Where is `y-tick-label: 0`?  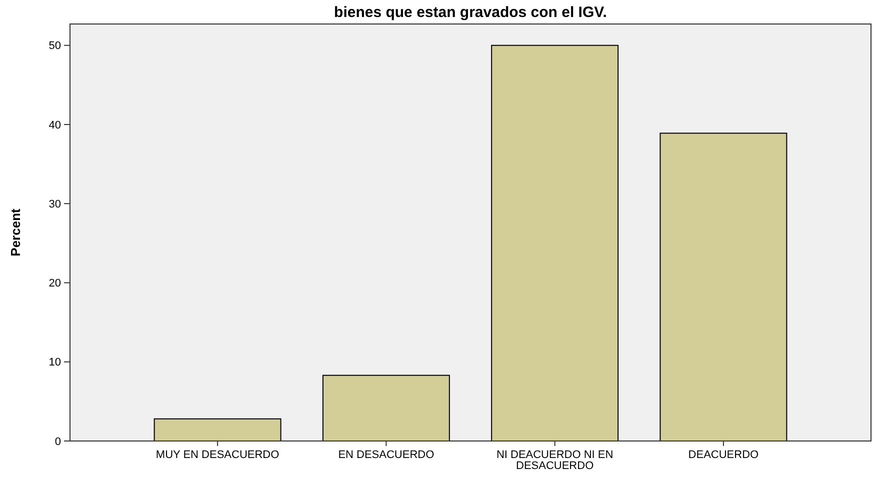
y-tick-label: 0 is located at coordinates (57, 442).